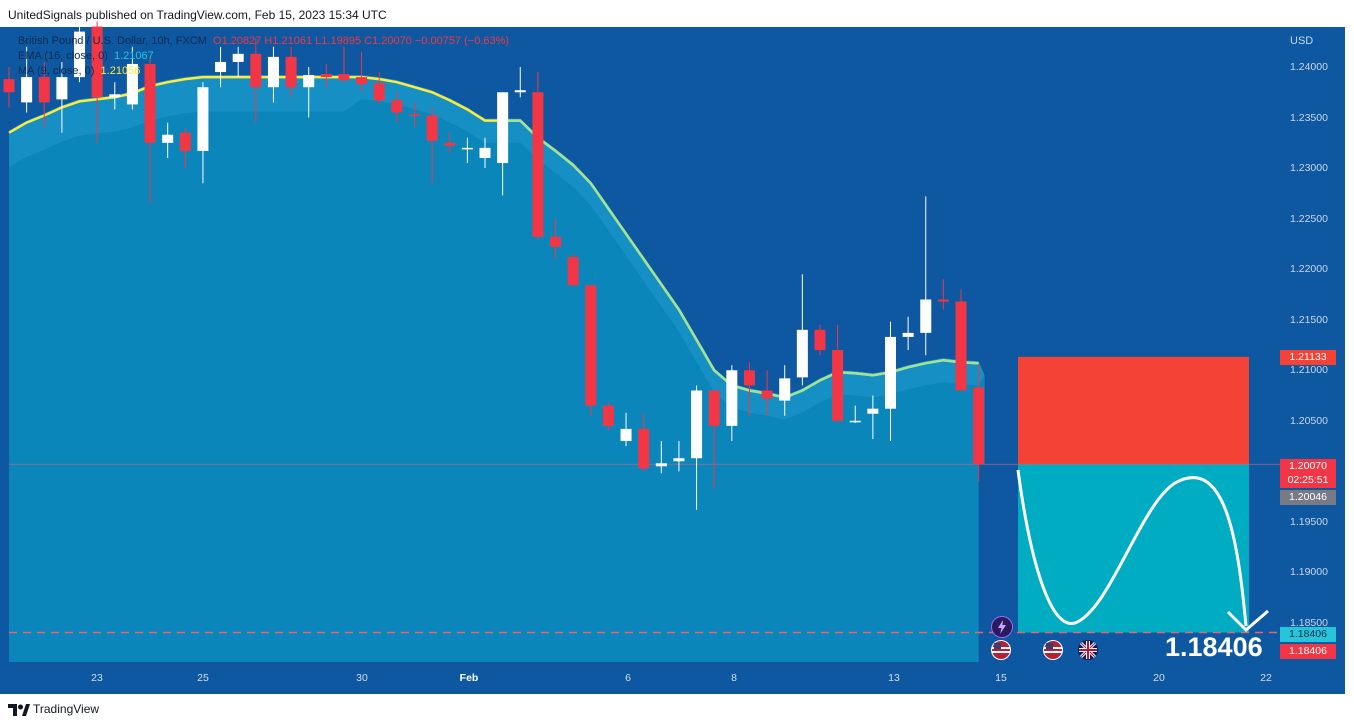  What do you see at coordinates (362, 678) in the screenshot?
I see `x-tick-label: 30` at bounding box center [362, 678].